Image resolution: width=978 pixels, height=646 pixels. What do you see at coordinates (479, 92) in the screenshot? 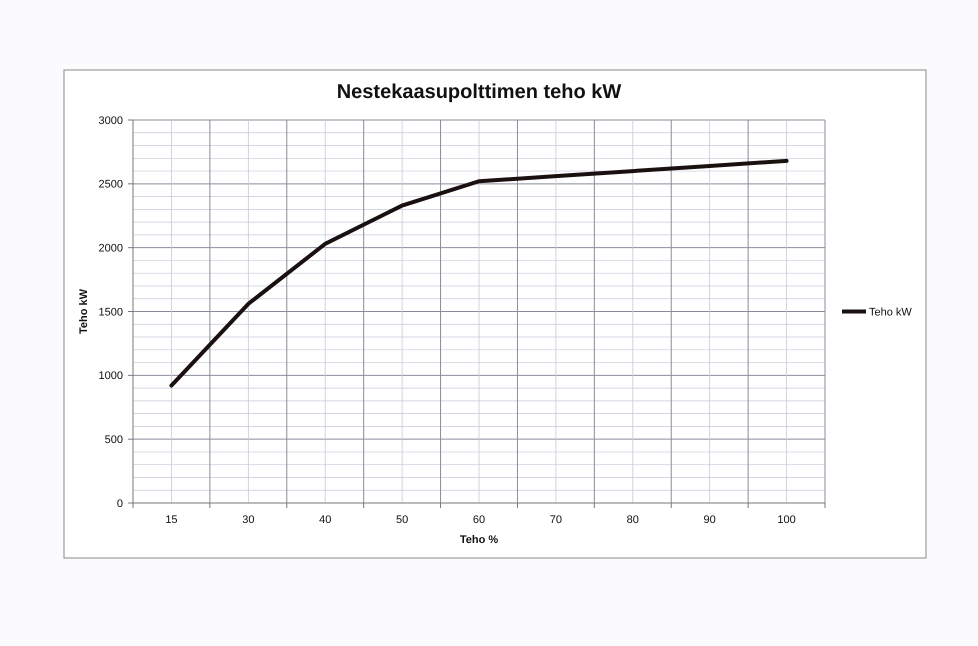
I see `chart-title: Nestekaasupolttimen teho kW` at bounding box center [479, 92].